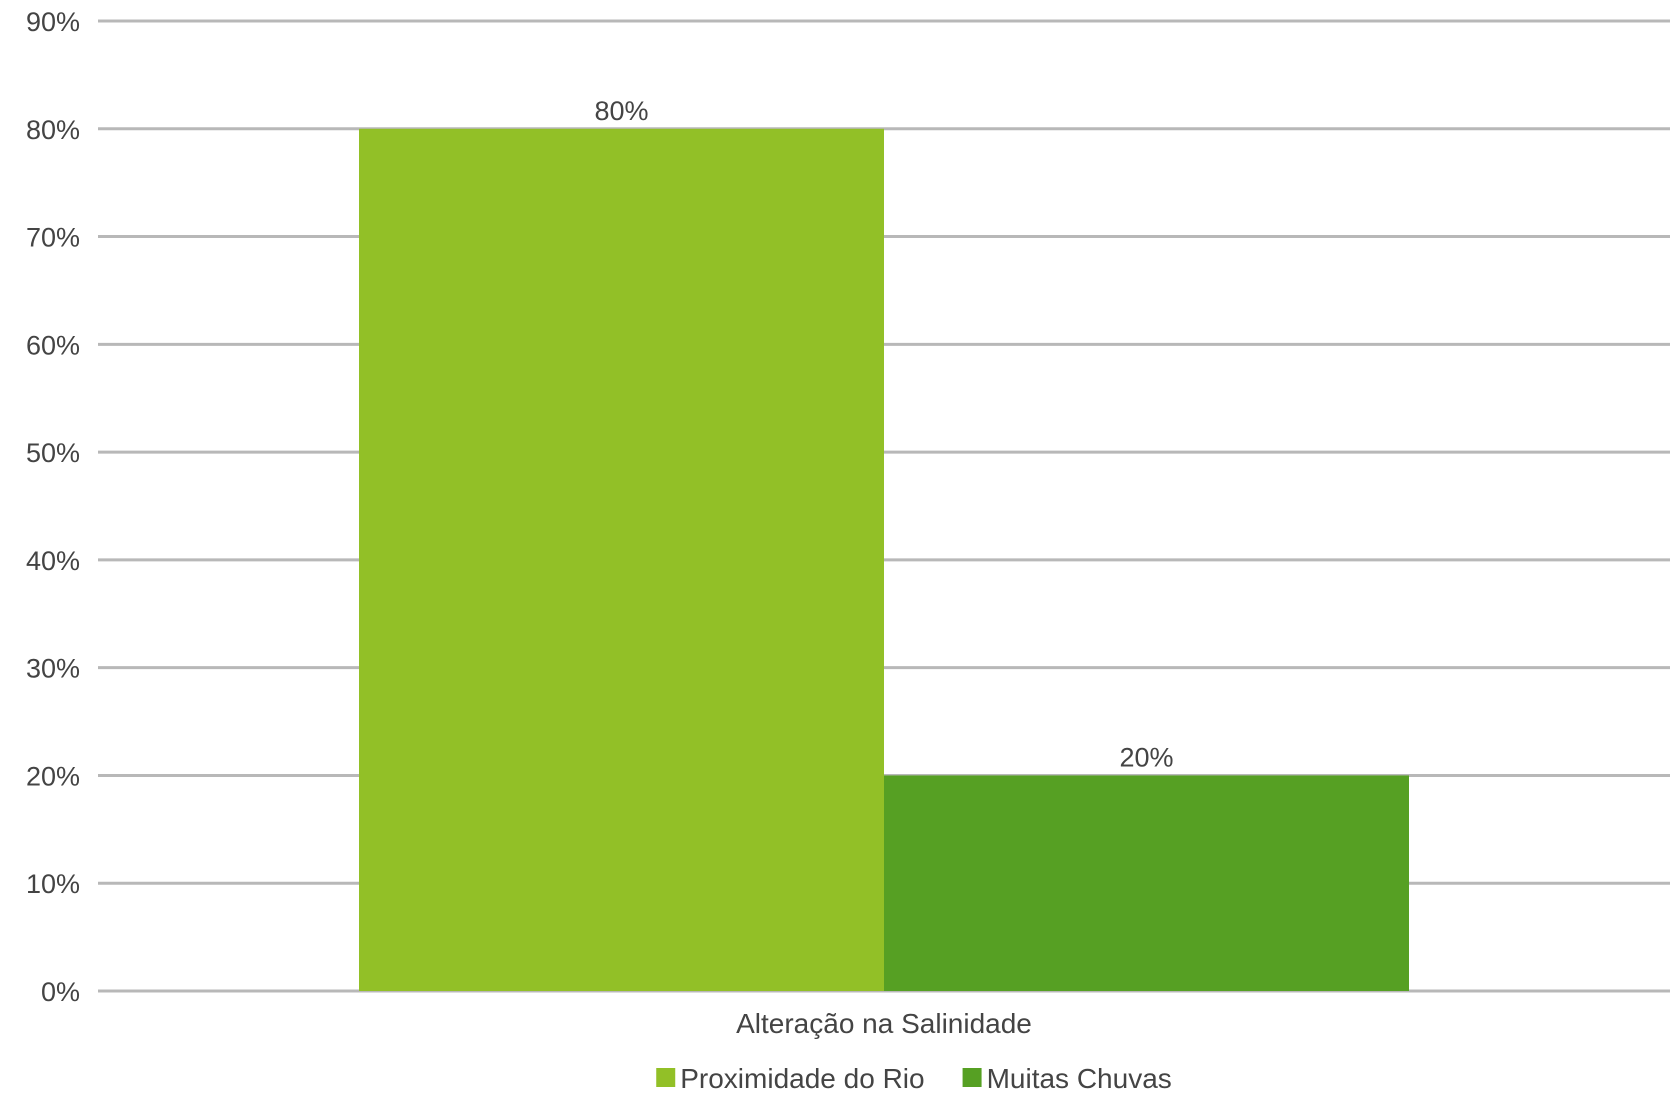  I want to click on legend-label: Proximidade do Rio, so click(802, 1078).